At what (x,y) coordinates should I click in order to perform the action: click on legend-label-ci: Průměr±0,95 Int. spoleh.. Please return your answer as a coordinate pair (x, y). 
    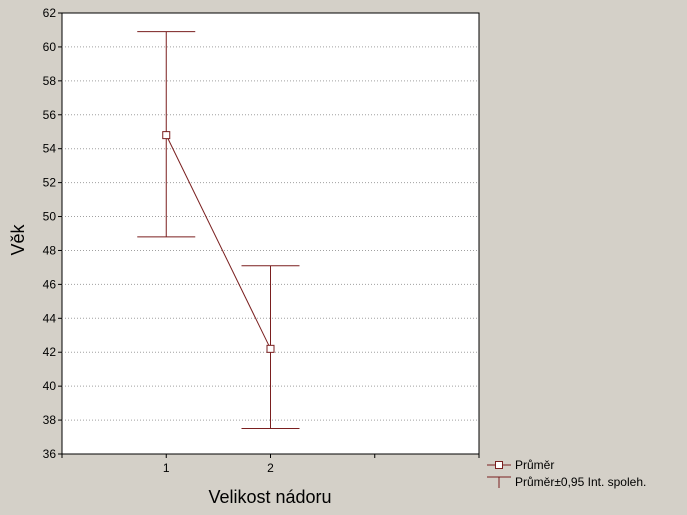
    Looking at the image, I should click on (580, 482).